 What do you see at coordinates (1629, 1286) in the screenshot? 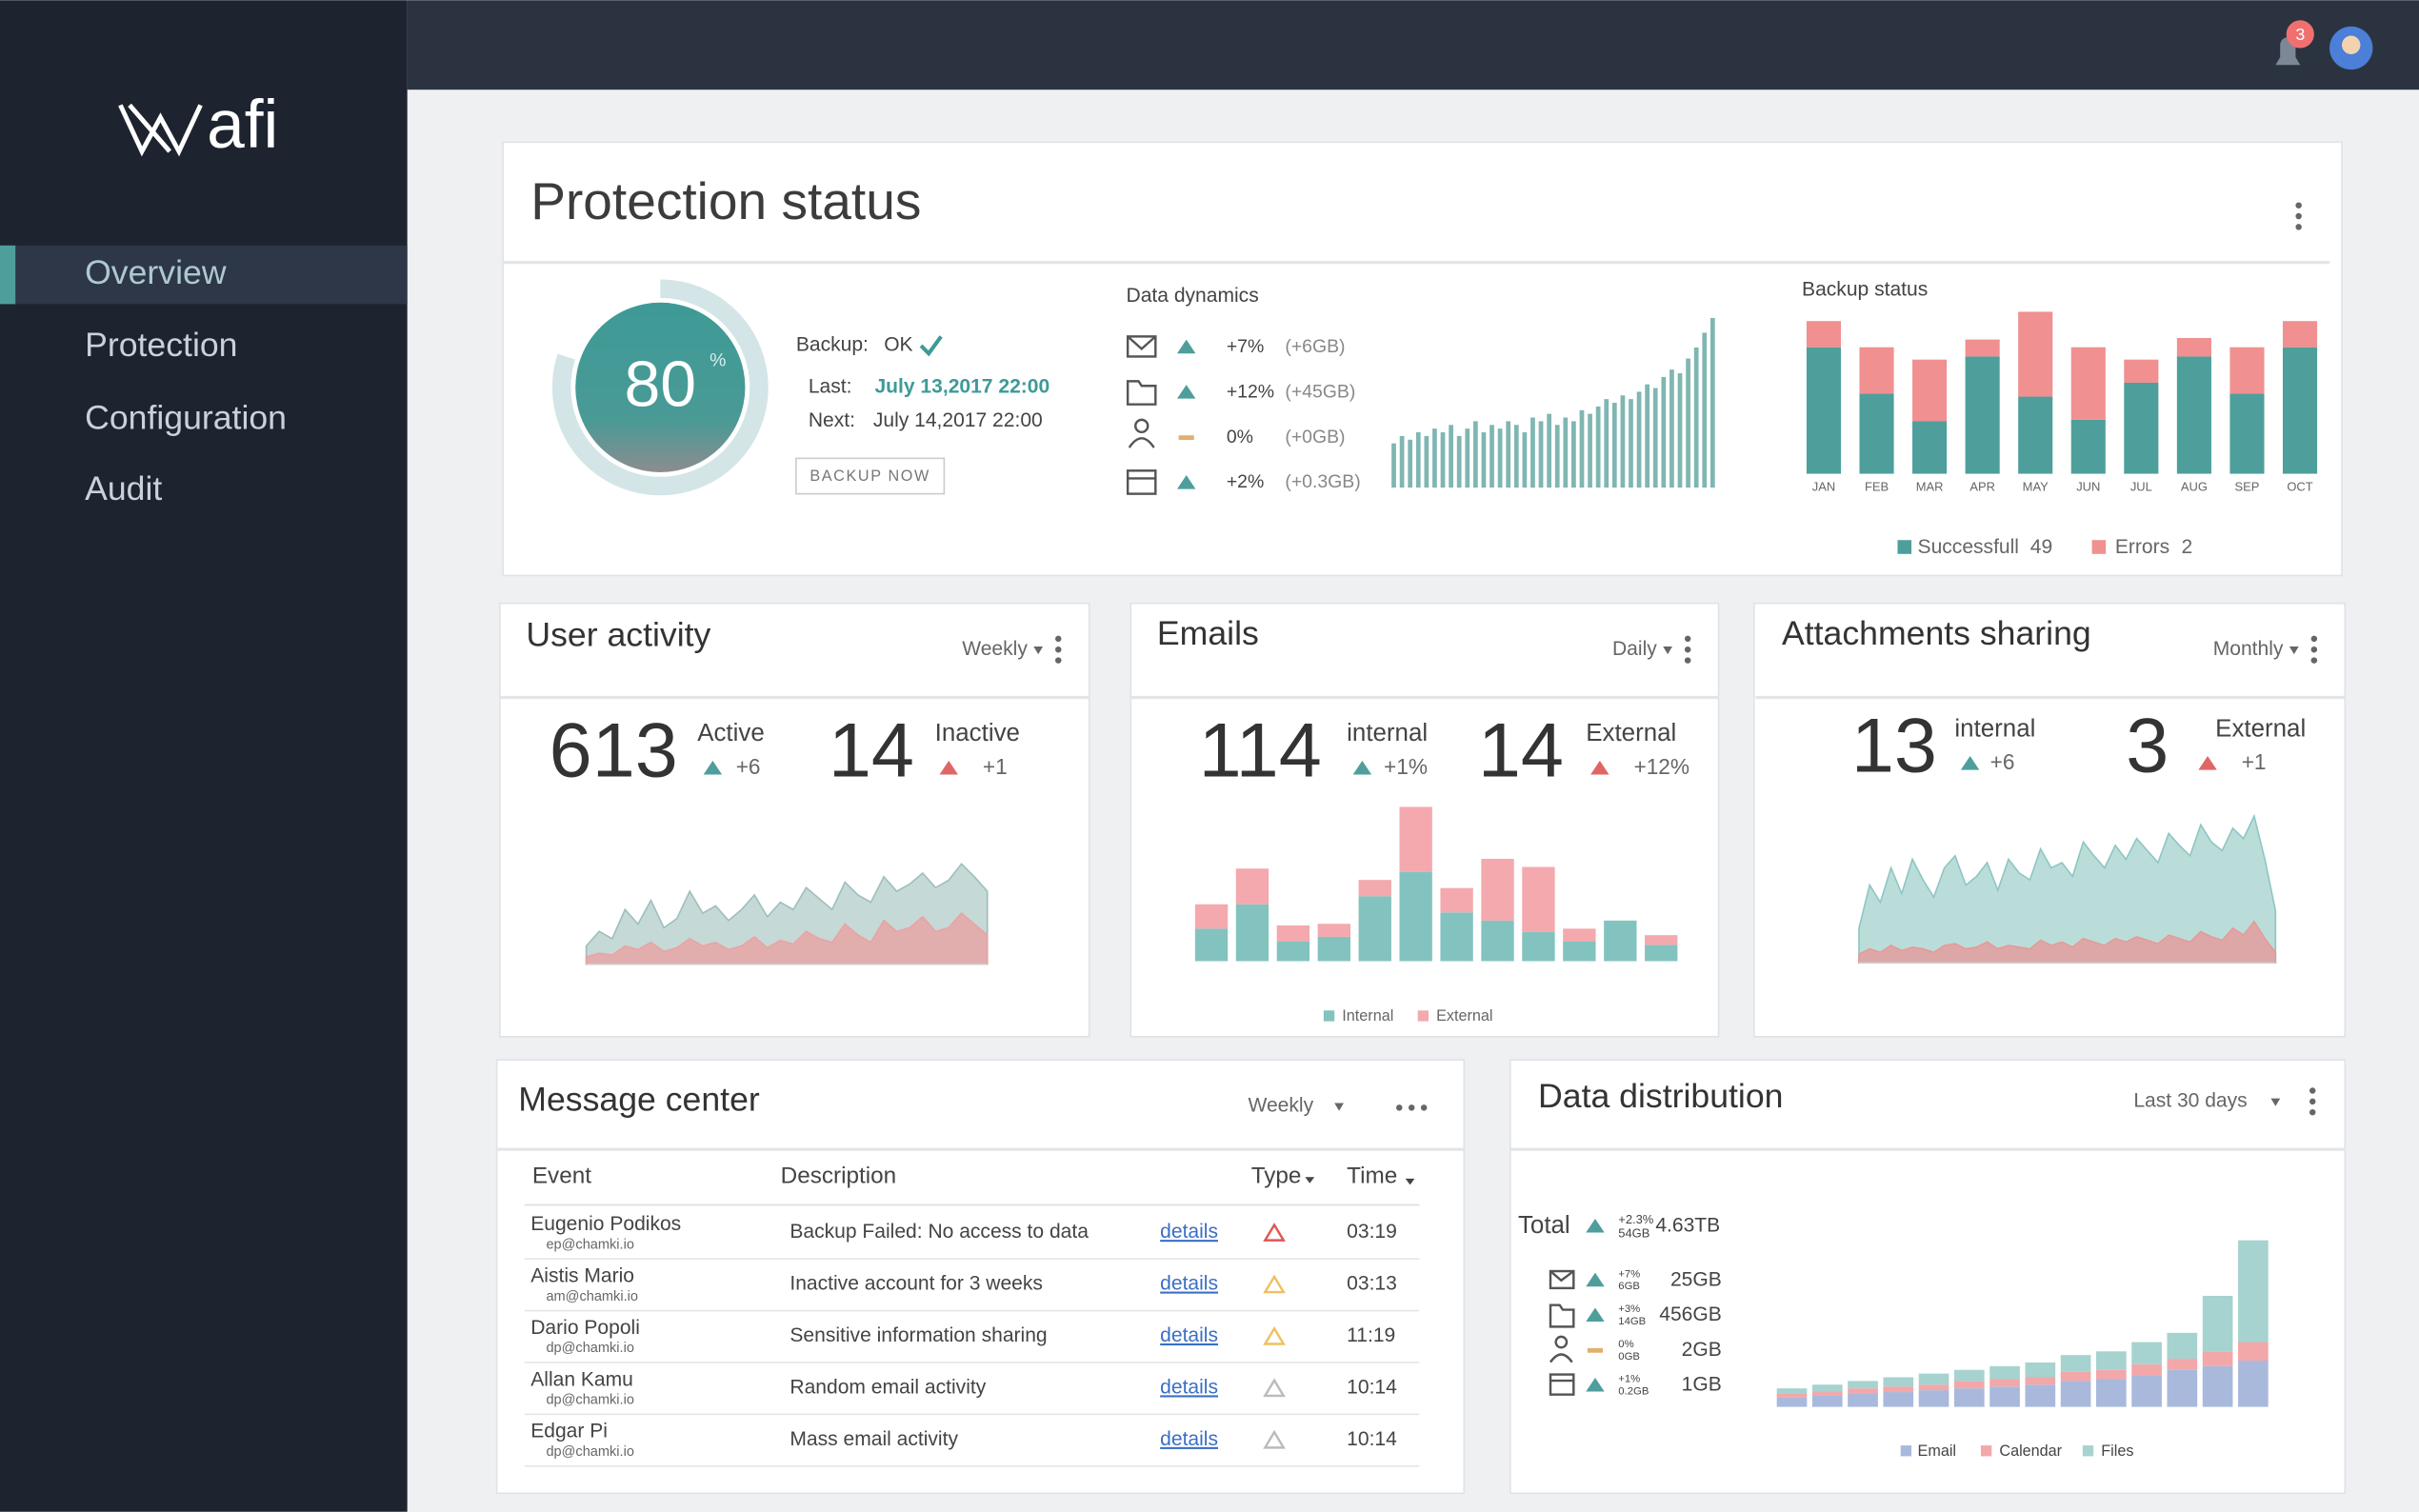
I see `amount: 6GB` at bounding box center [1629, 1286].